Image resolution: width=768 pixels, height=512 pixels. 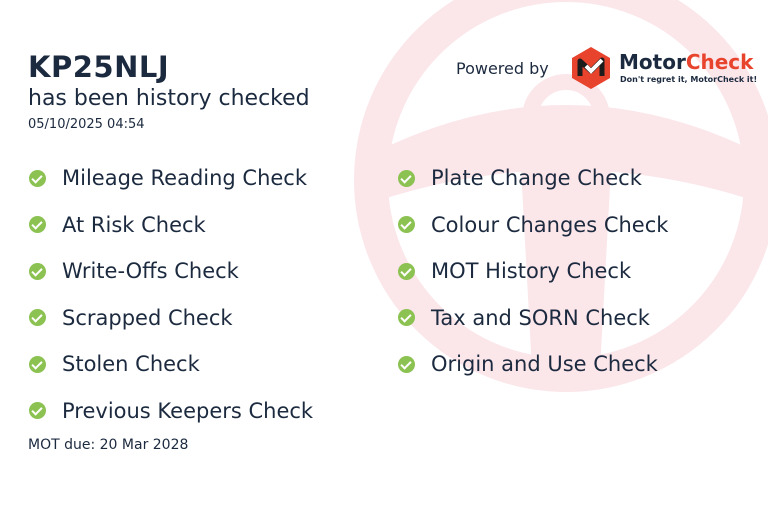 I want to click on check-item: Tax and SORN Check, so click(x=533, y=318).